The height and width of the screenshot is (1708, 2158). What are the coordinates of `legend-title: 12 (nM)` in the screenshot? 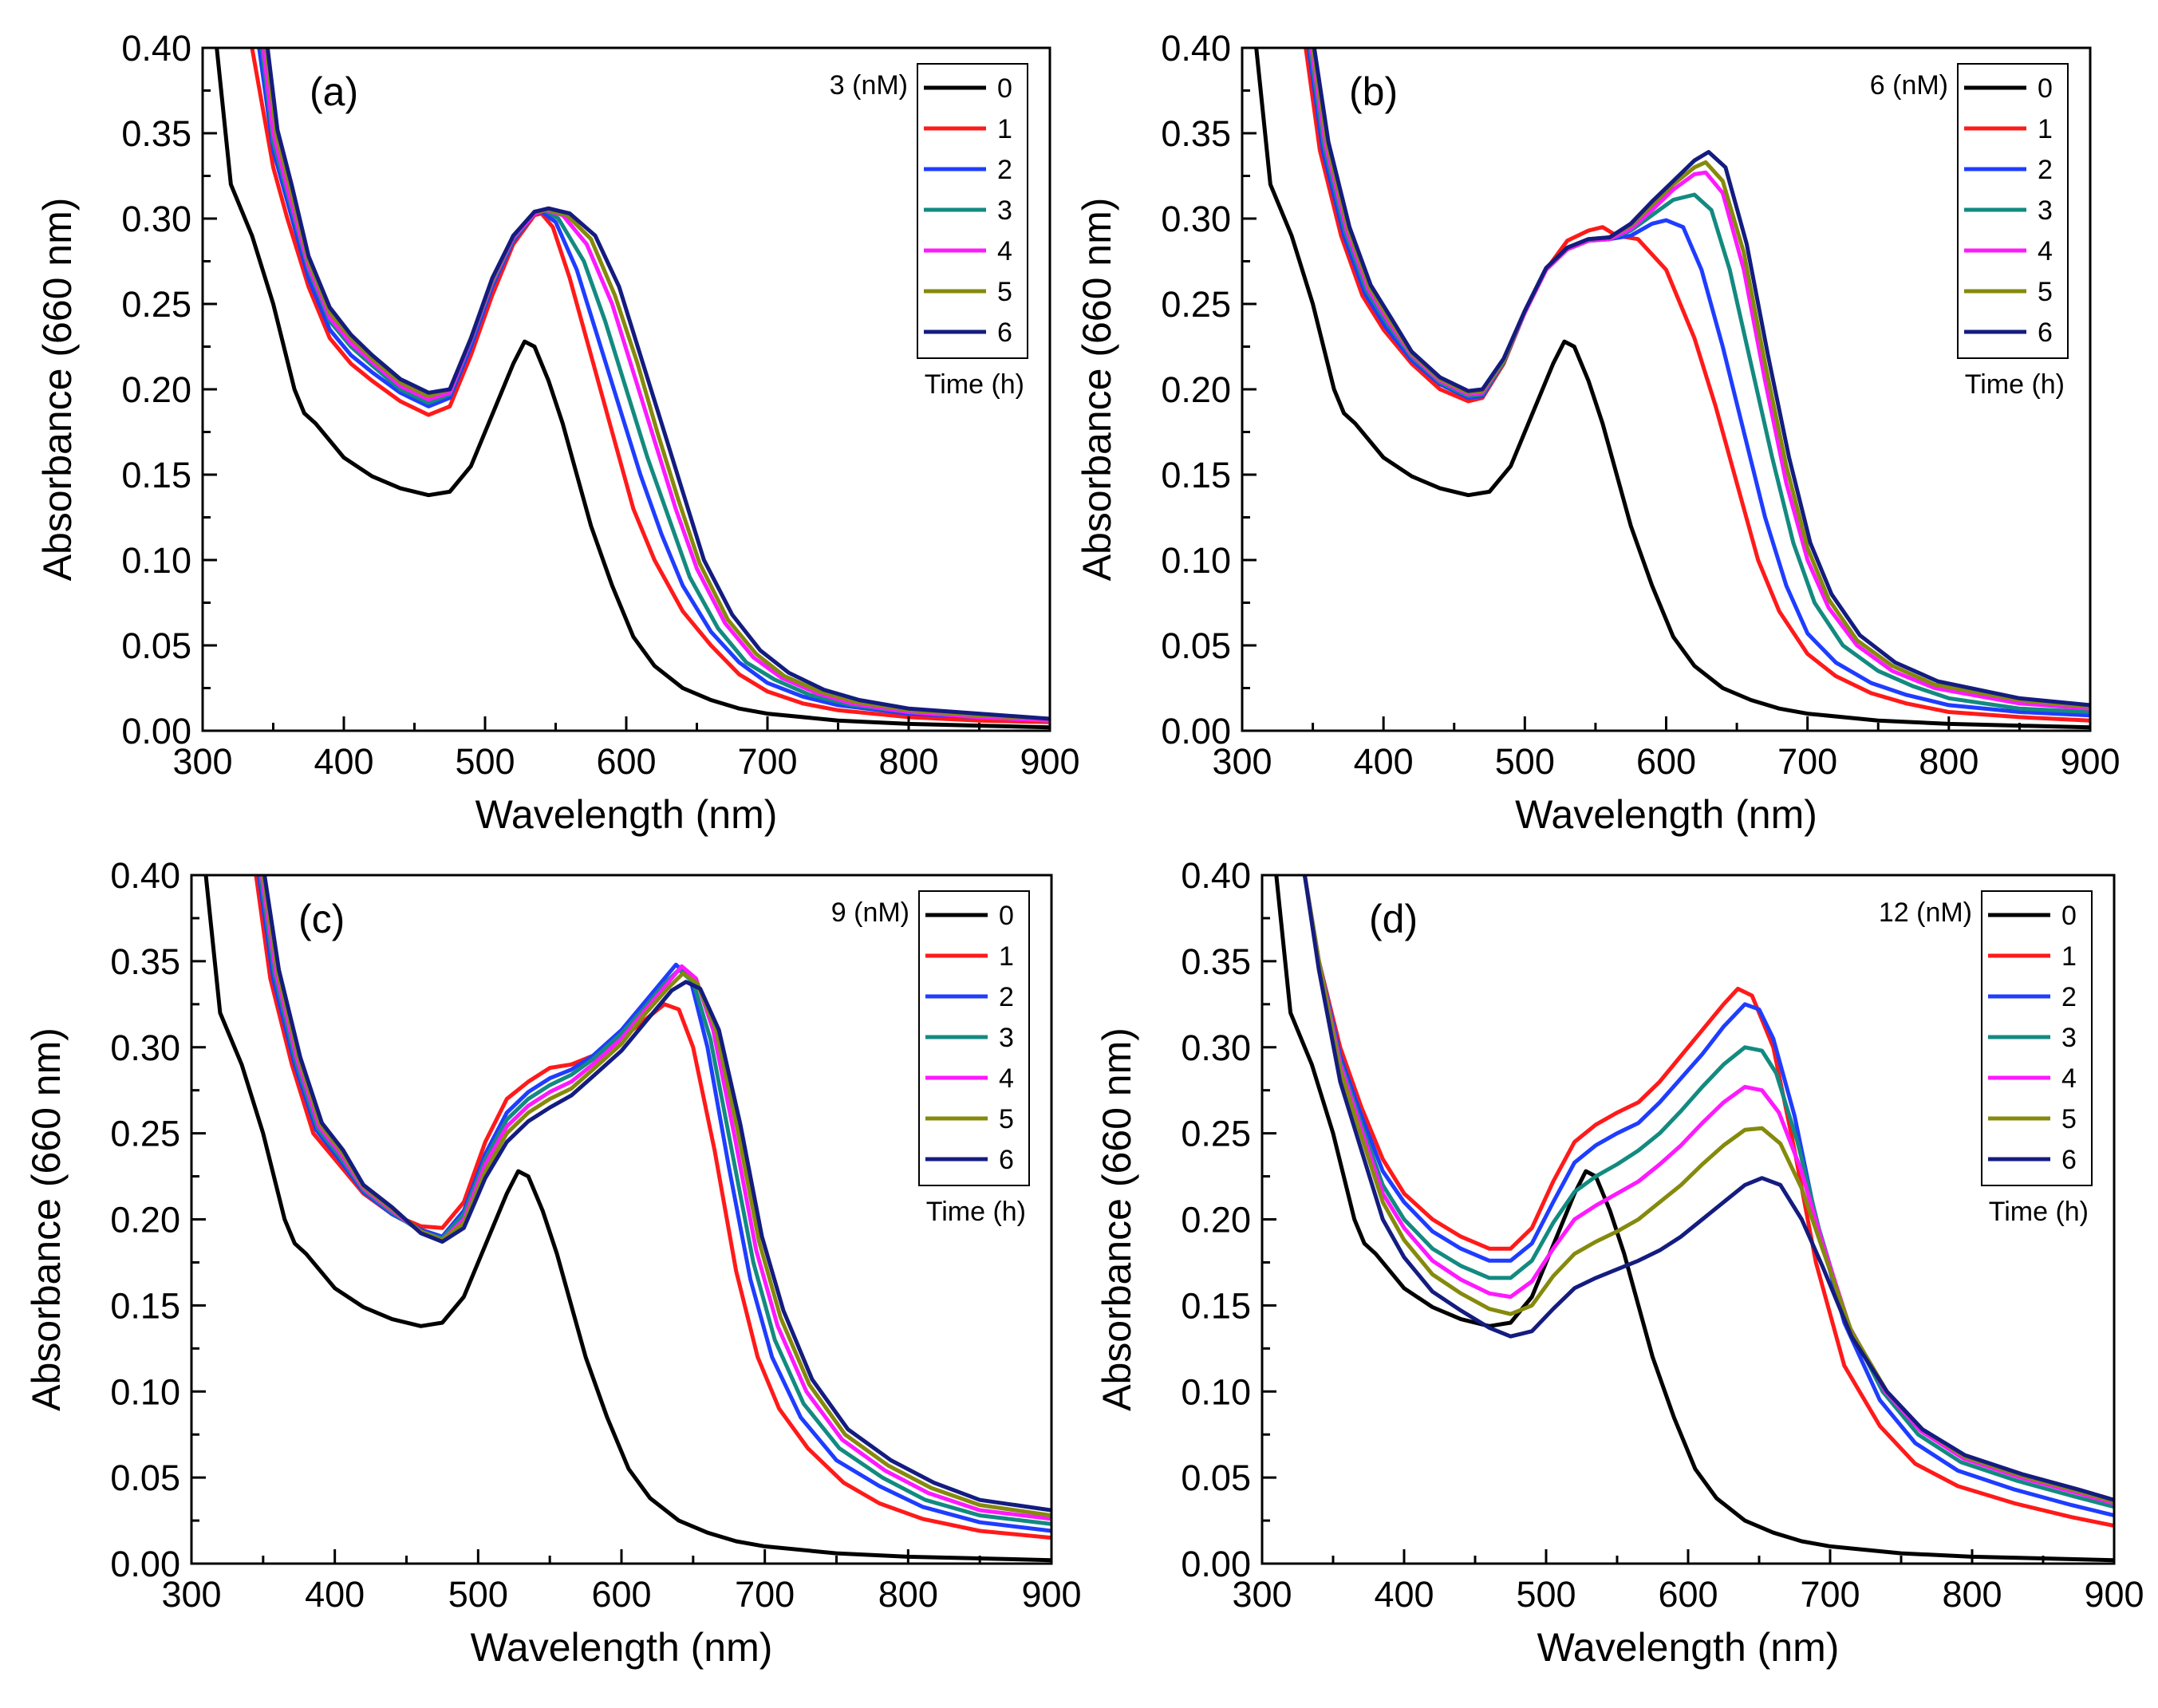 It's located at (1926, 912).